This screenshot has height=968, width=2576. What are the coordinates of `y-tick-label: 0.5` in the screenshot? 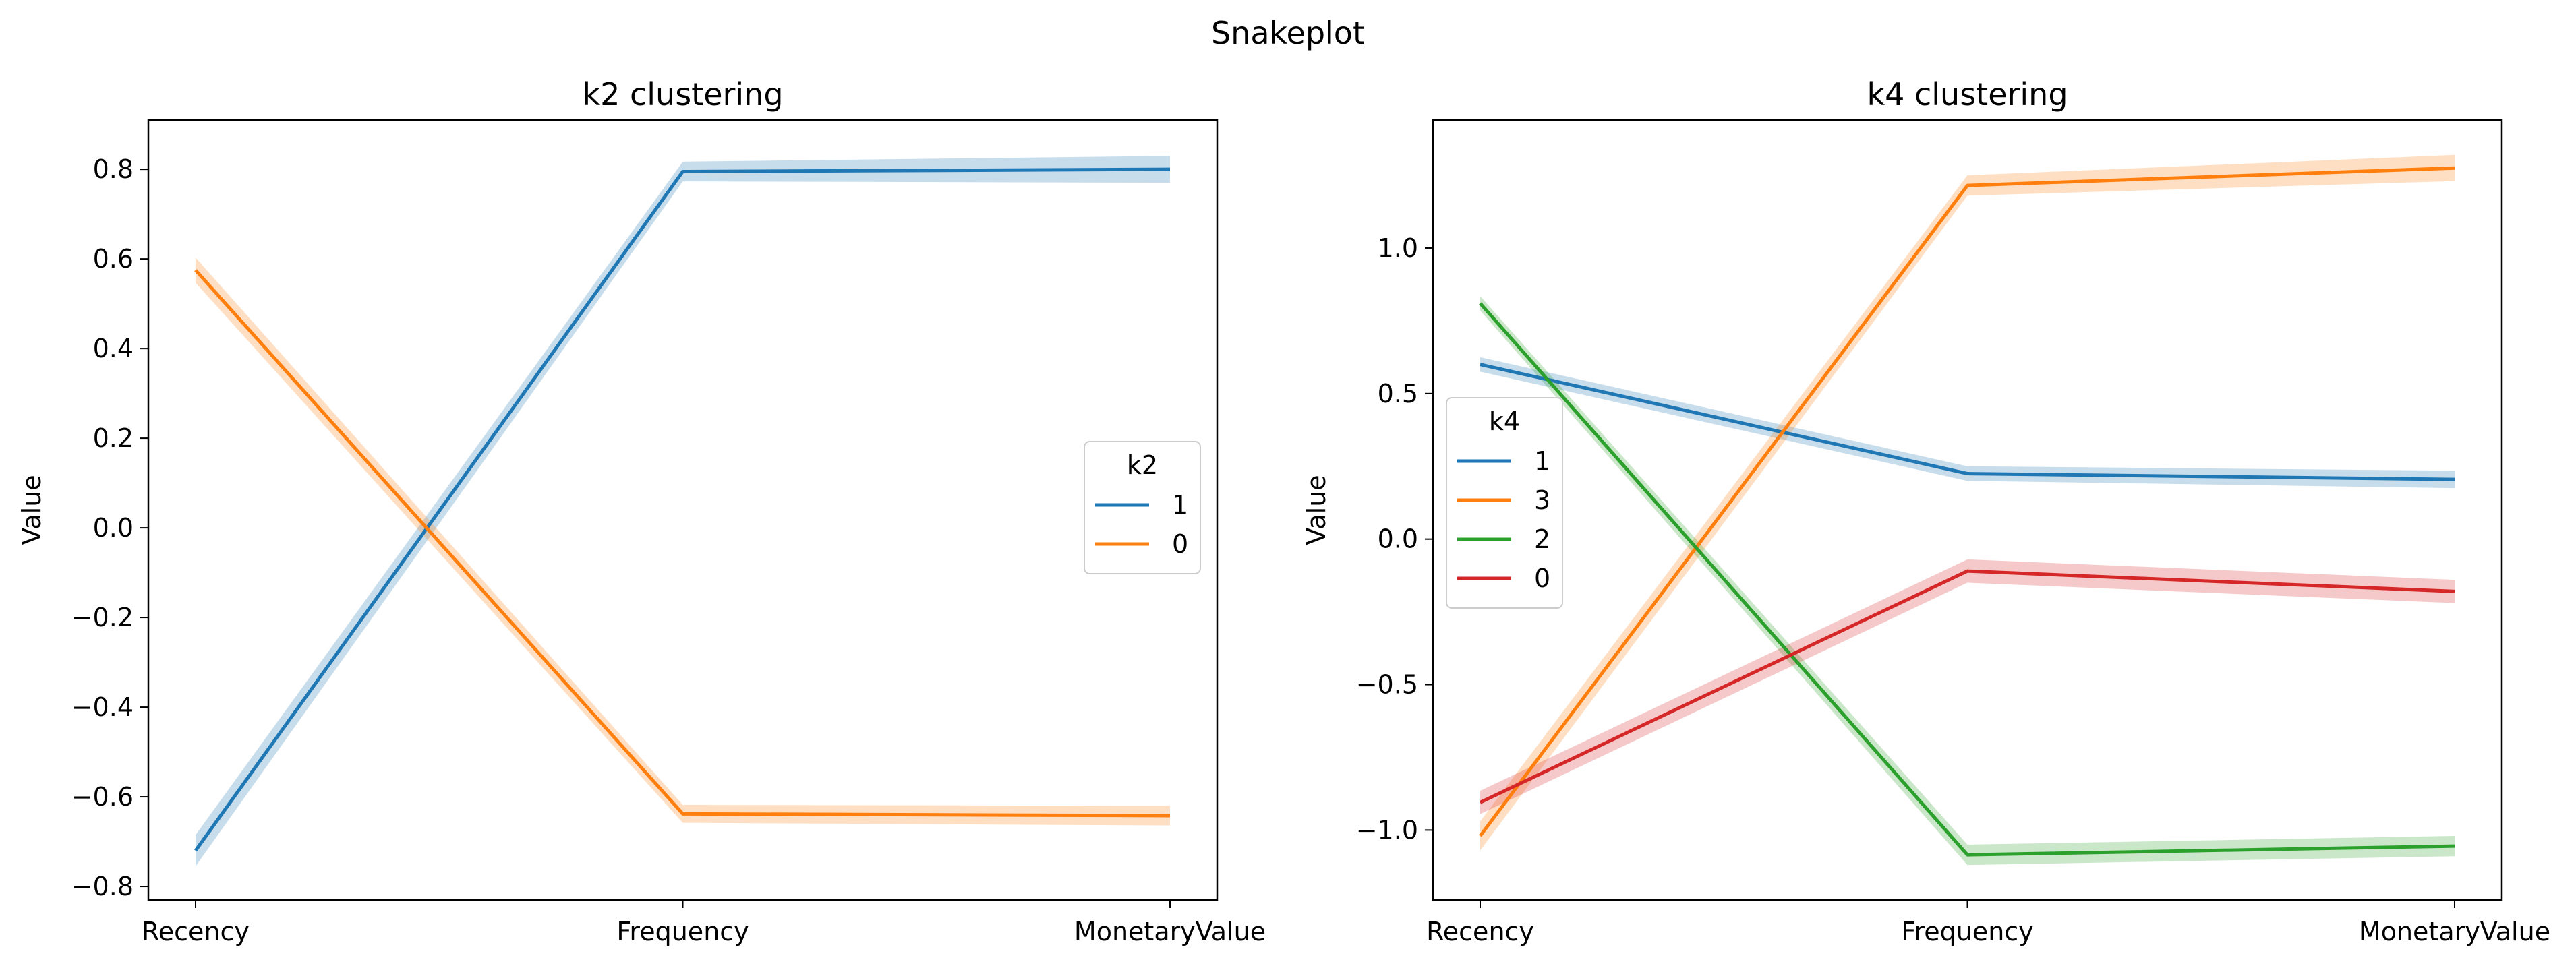 It's located at (1398, 394).